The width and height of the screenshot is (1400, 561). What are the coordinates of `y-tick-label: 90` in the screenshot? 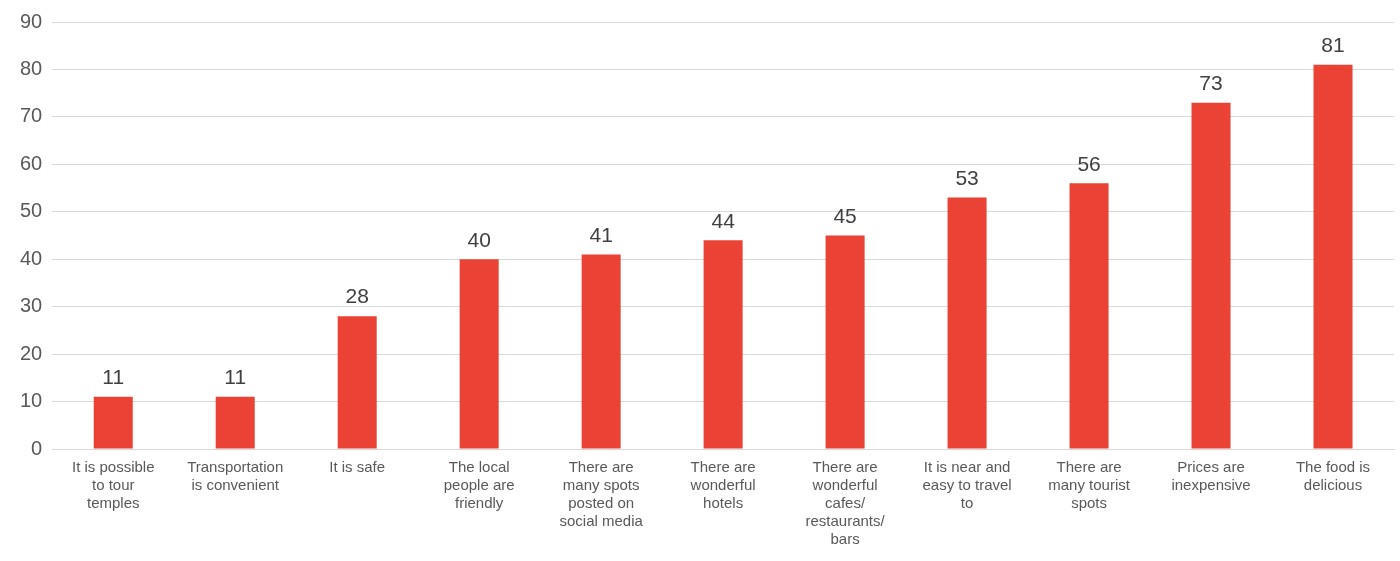 It's located at (31, 20).